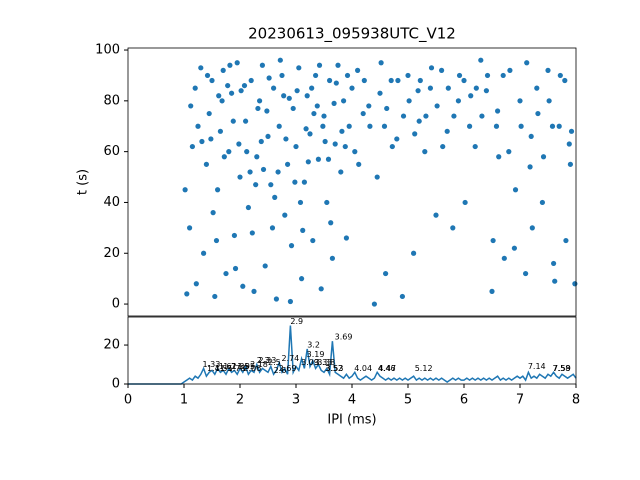  I want to click on y-tick-label: 0, so click(116, 304).